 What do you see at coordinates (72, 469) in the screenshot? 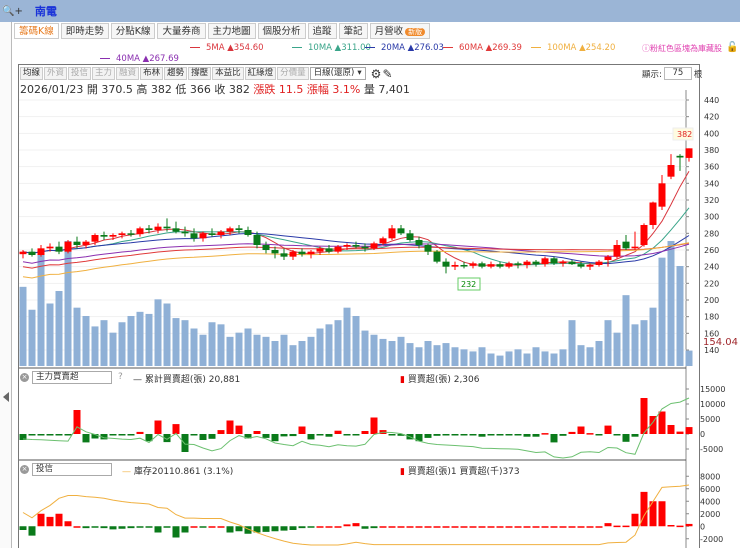
I see `panel2-select: 投信` at bounding box center [72, 469].